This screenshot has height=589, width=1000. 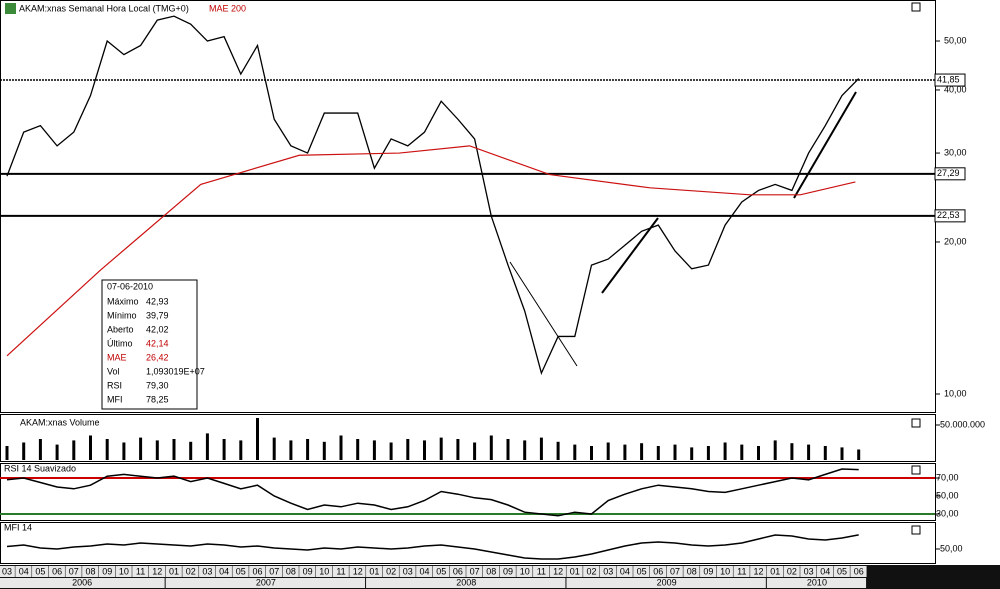 I want to click on y-tick-label: 20,00, so click(x=955, y=241).